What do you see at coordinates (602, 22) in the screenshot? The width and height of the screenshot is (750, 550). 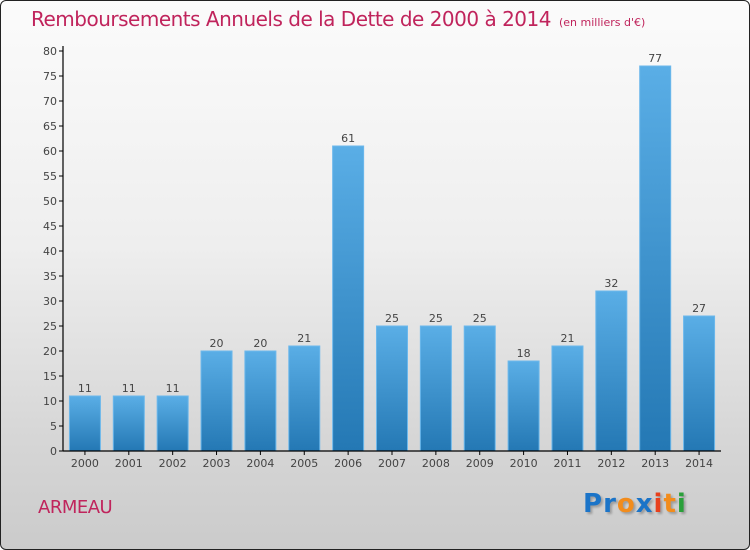 I see `chart-unit-note: (en milliers d'€)` at bounding box center [602, 22].